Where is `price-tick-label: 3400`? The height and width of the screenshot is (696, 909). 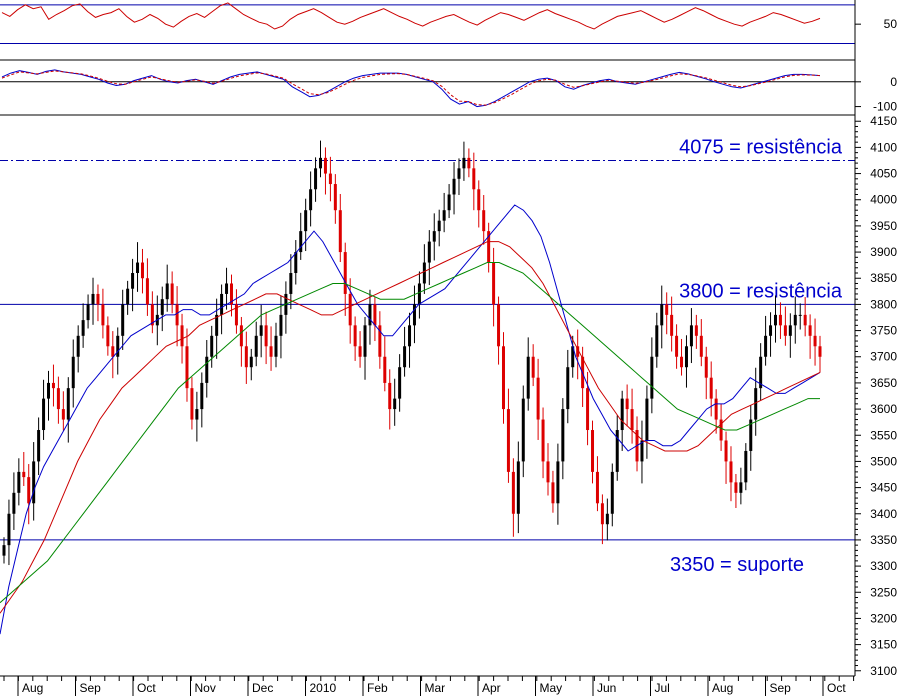
price-tick-label: 3400 is located at coordinates (883, 514).